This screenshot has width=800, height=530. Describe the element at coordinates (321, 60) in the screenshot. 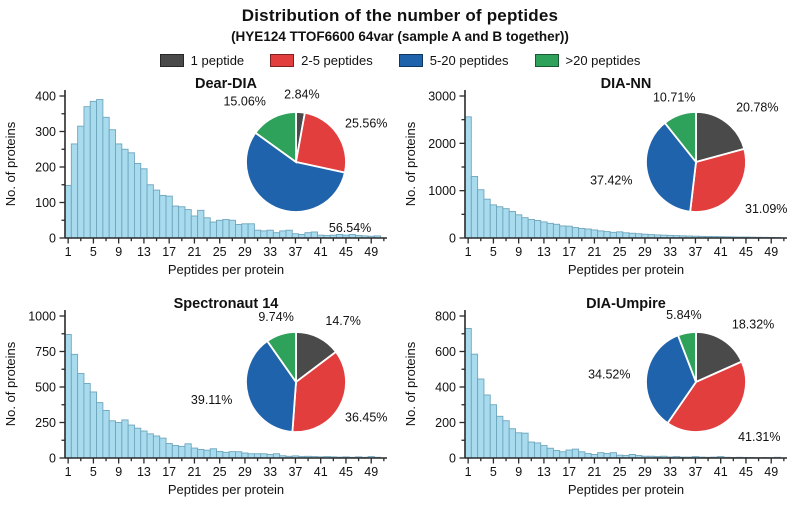

I see `legend-item: 2-5 peptides` at that location.